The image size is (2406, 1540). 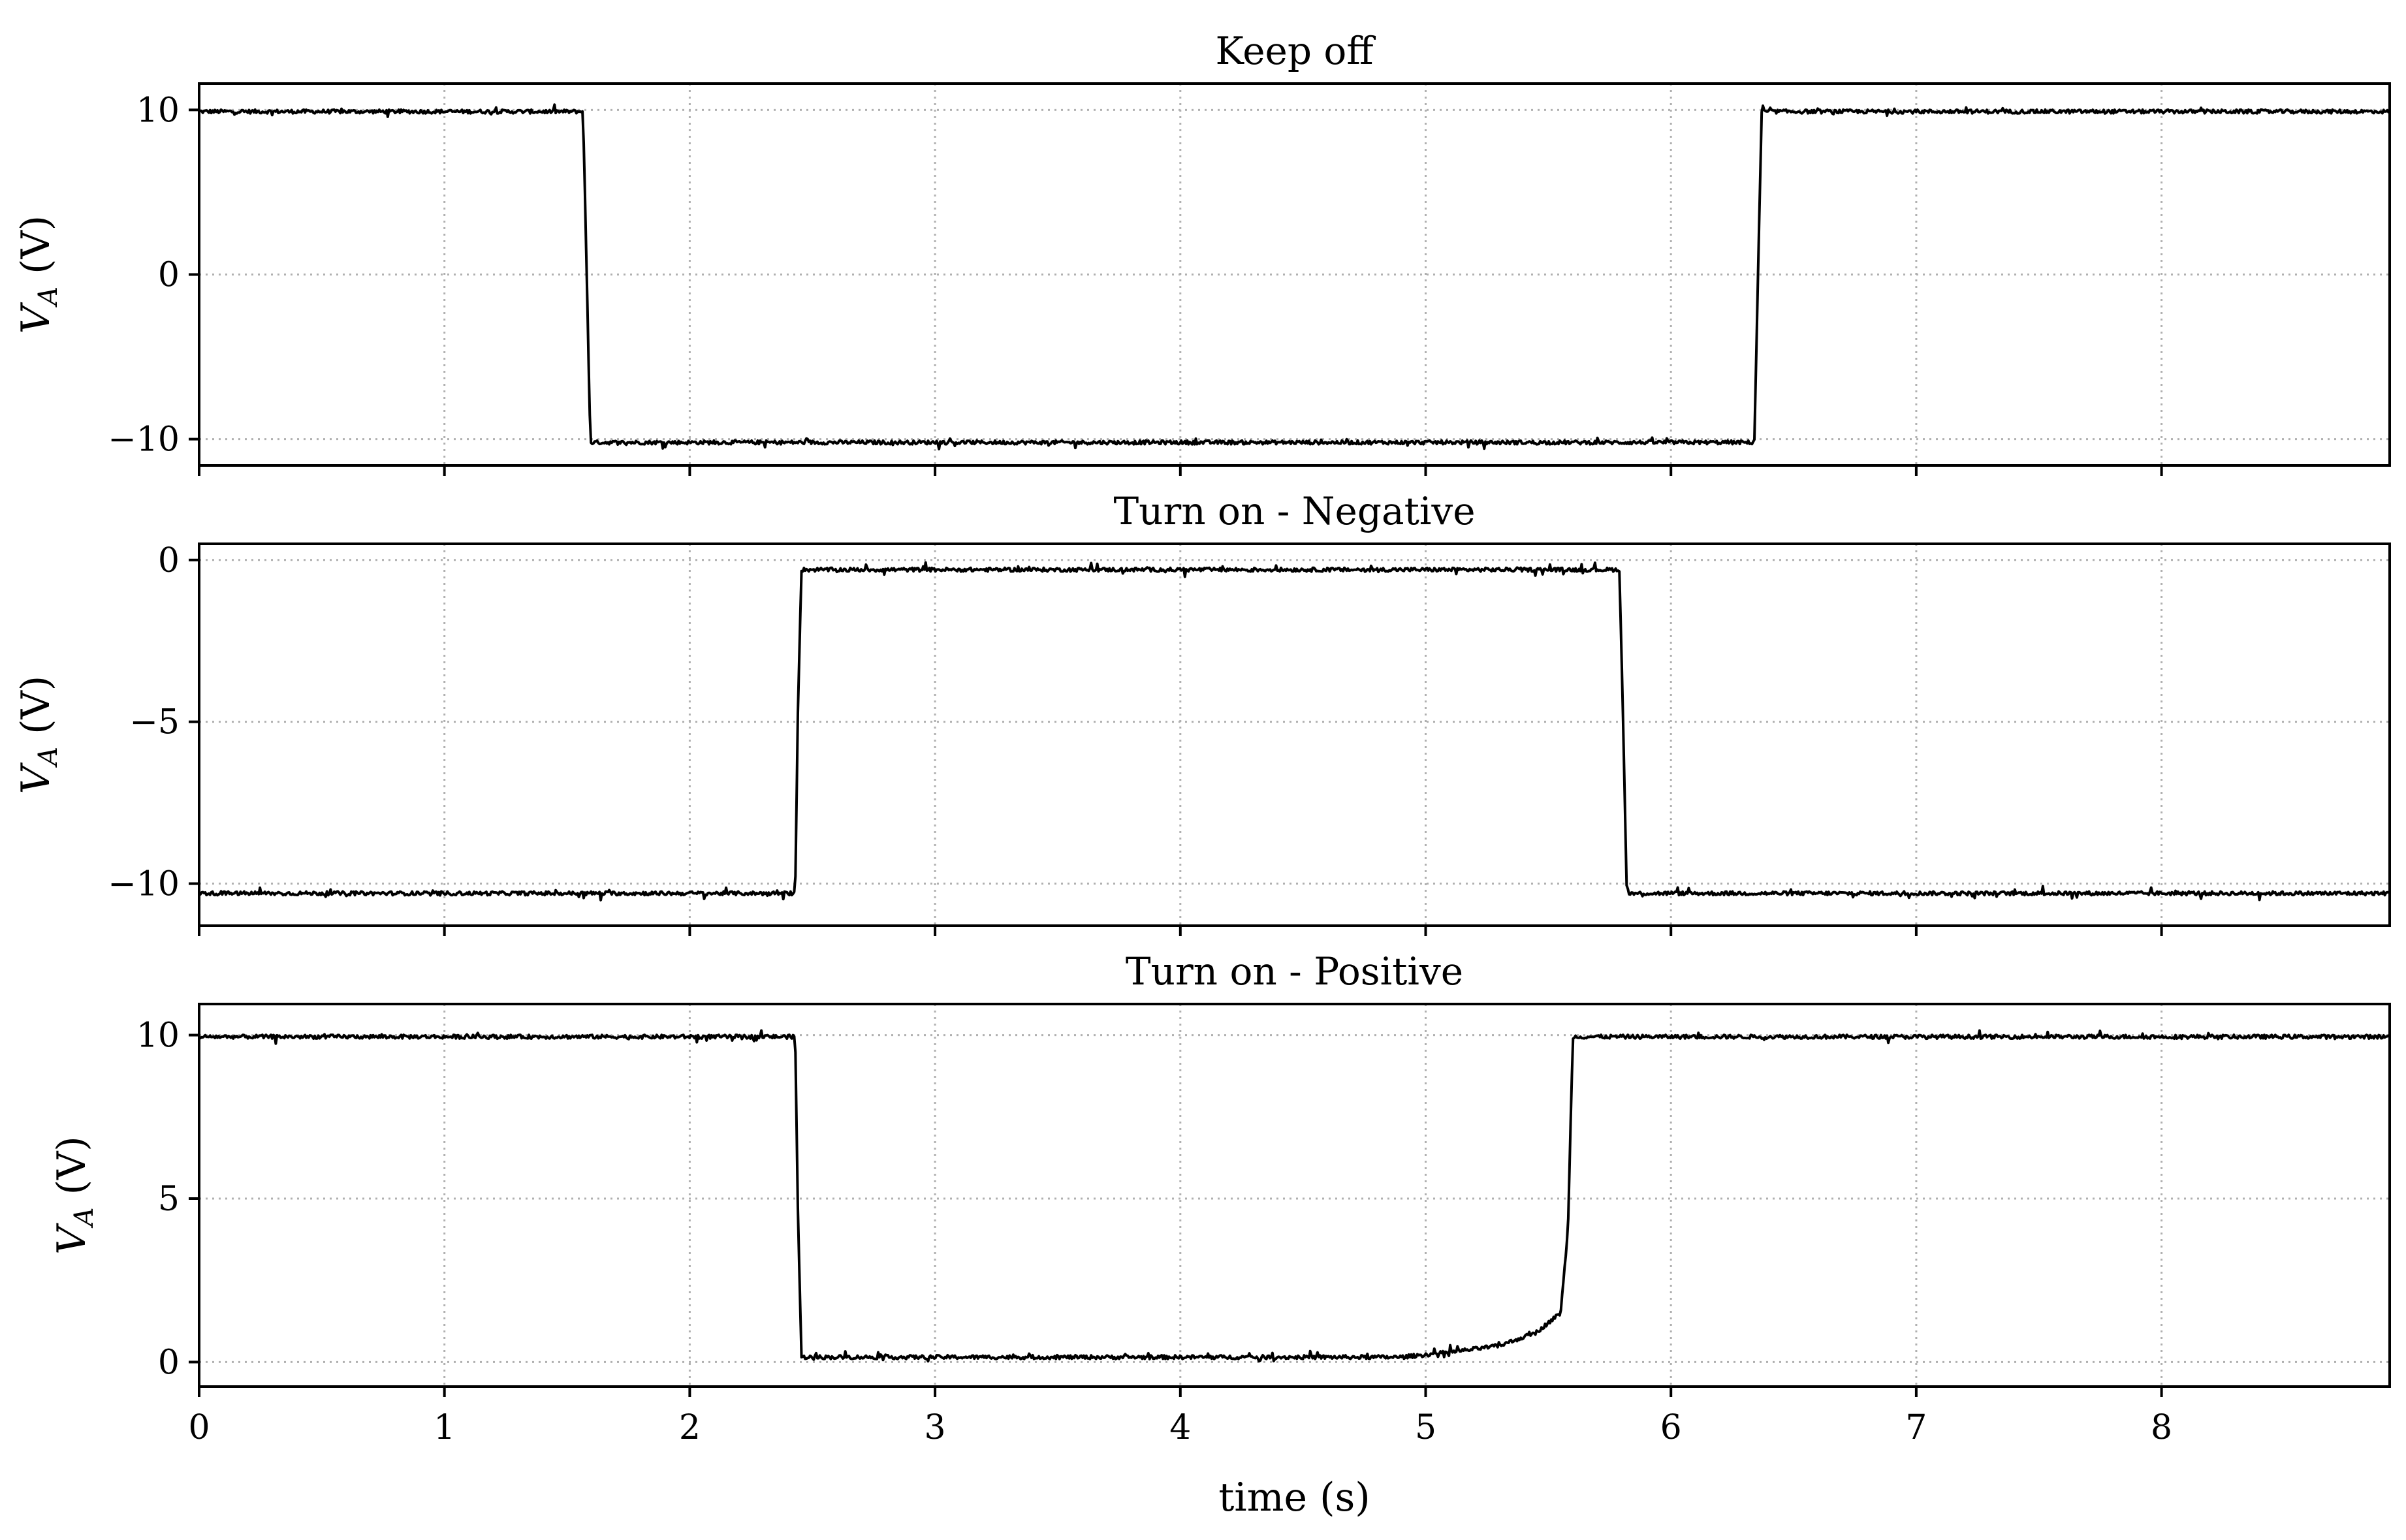 What do you see at coordinates (1916, 1427) in the screenshot?
I see `x-tick-label: 7` at bounding box center [1916, 1427].